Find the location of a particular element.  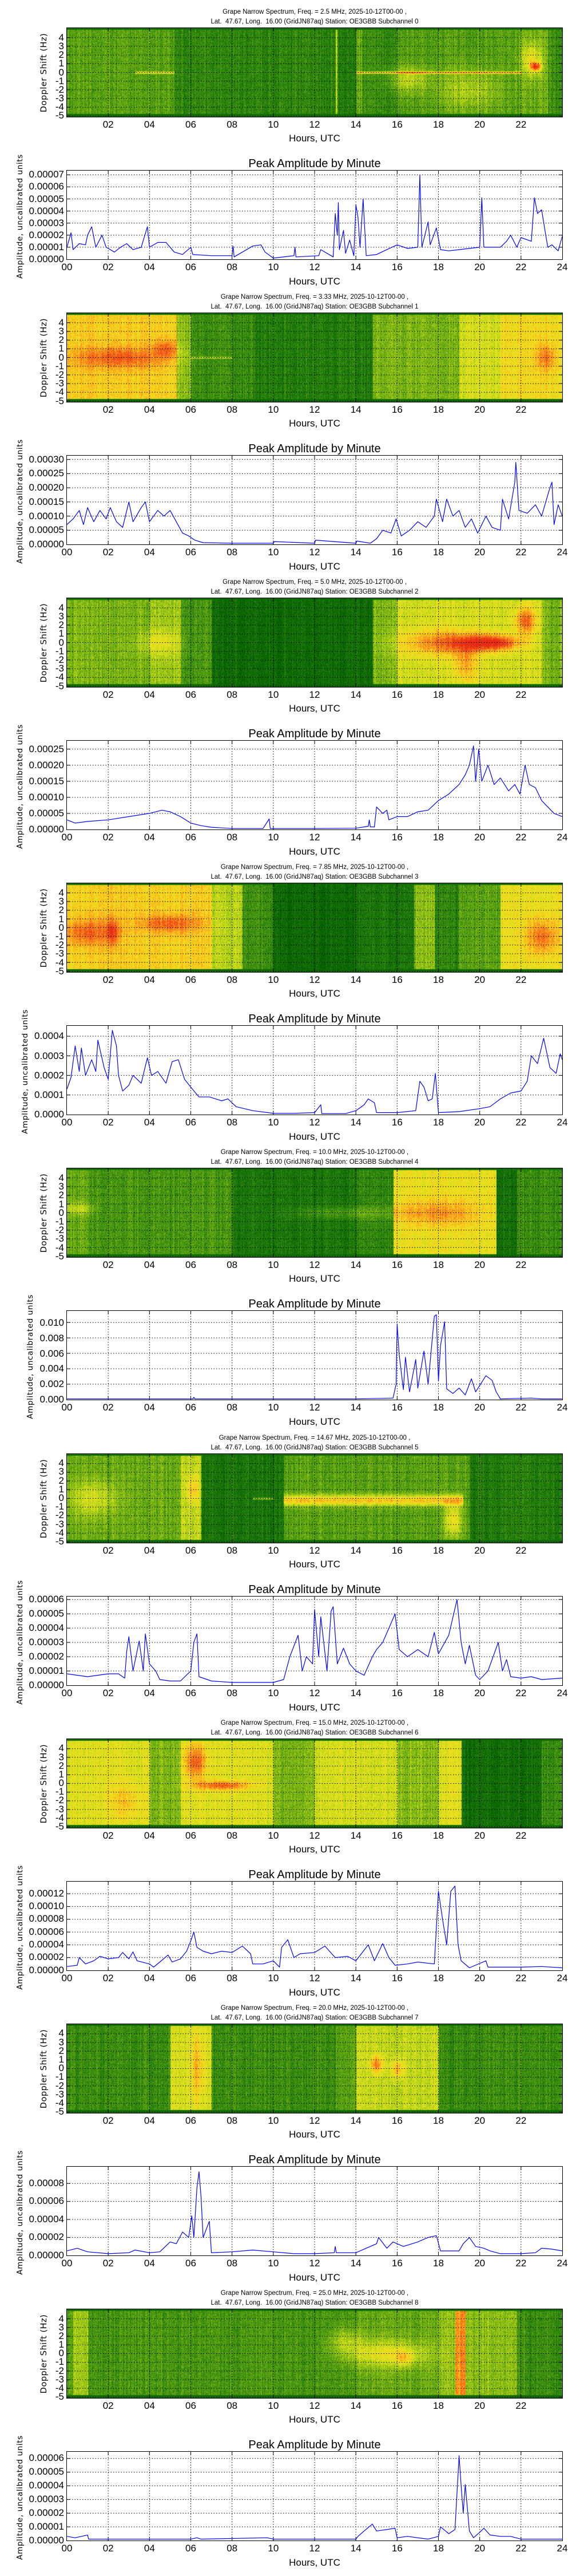

amplitude-x-tick-label: 10 is located at coordinates (273, 1692).